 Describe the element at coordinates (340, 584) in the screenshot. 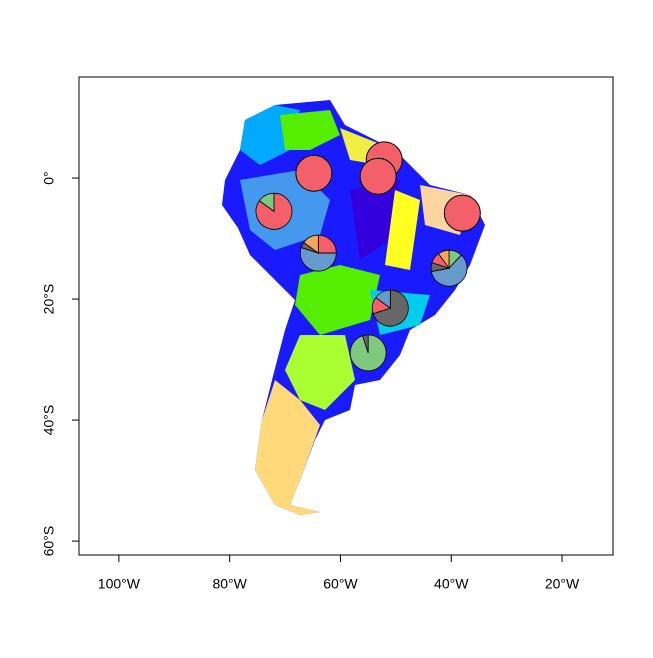

I see `x-tick-label: 60°W` at that location.